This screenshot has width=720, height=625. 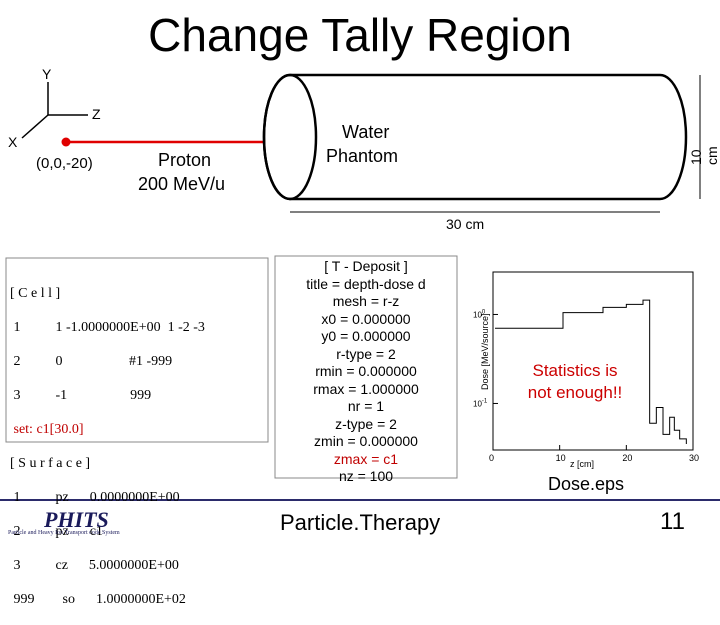 What do you see at coordinates (35, 126) in the screenshot?
I see `x-axis-line` at bounding box center [35, 126].